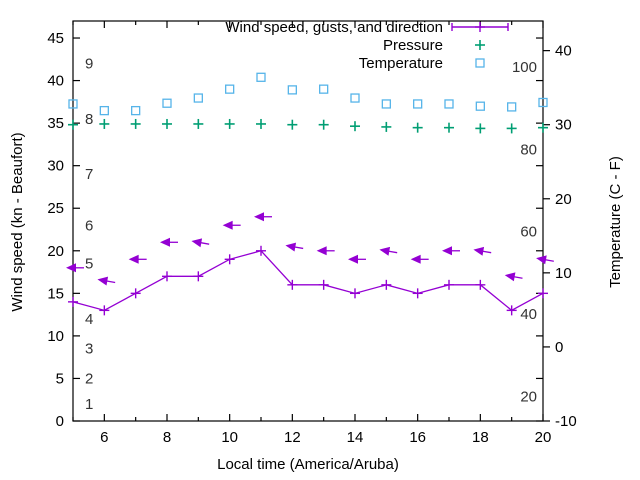 This screenshot has width=640, height=480. Describe the element at coordinates (560, 236) in the screenshot. I see `y2-axis-ticks: -10 0 10 20 30 40` at that location.